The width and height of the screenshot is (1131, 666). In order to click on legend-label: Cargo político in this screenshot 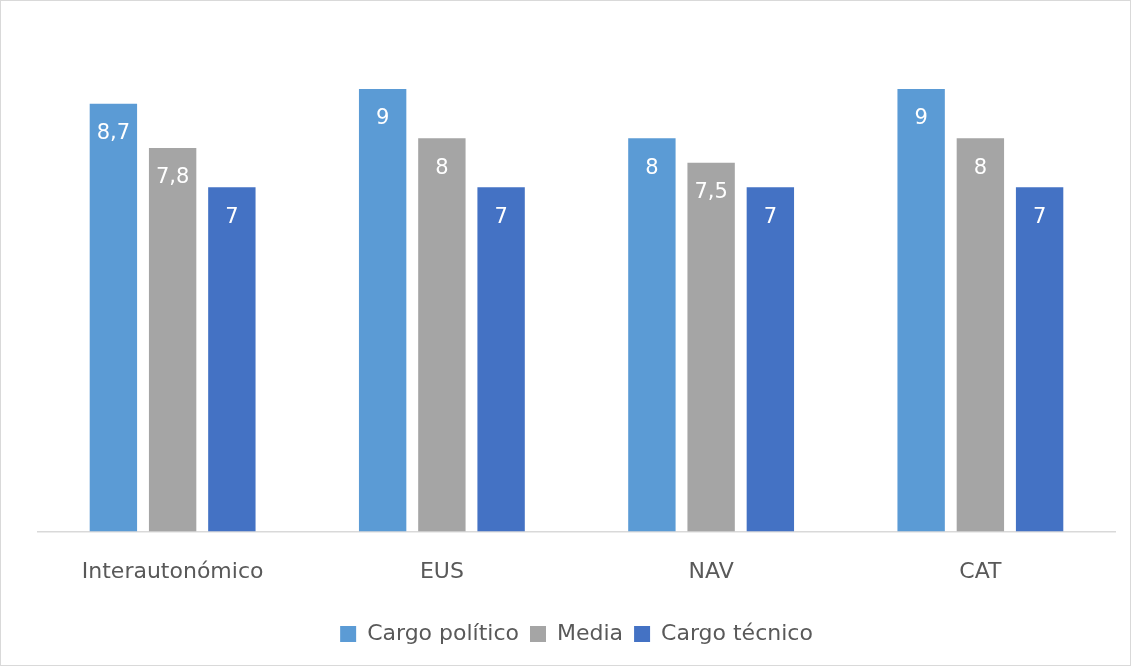, I will do `click(443, 632)`.